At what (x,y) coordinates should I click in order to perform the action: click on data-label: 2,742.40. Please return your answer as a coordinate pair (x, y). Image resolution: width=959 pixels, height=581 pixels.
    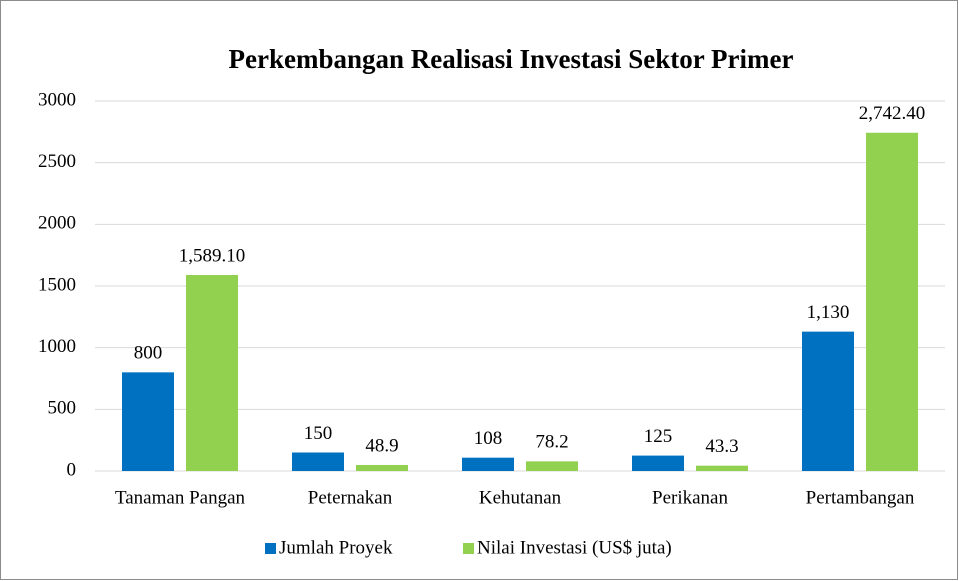
    Looking at the image, I should click on (892, 113).